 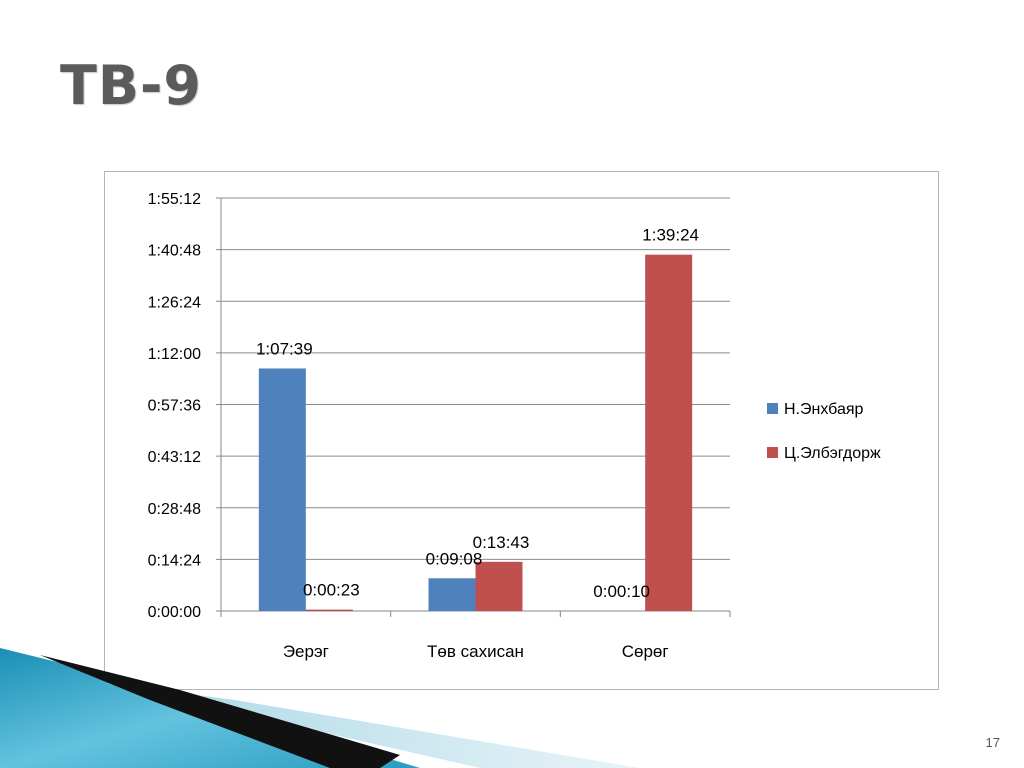 What do you see at coordinates (174, 612) in the screenshot?
I see `y-tick-label: 0:00:00` at bounding box center [174, 612].